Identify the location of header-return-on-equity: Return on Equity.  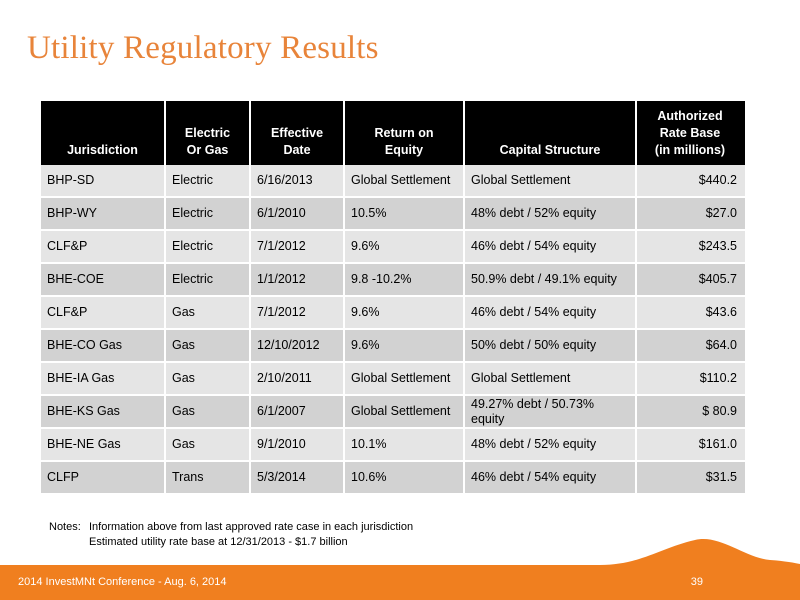
(404, 133).